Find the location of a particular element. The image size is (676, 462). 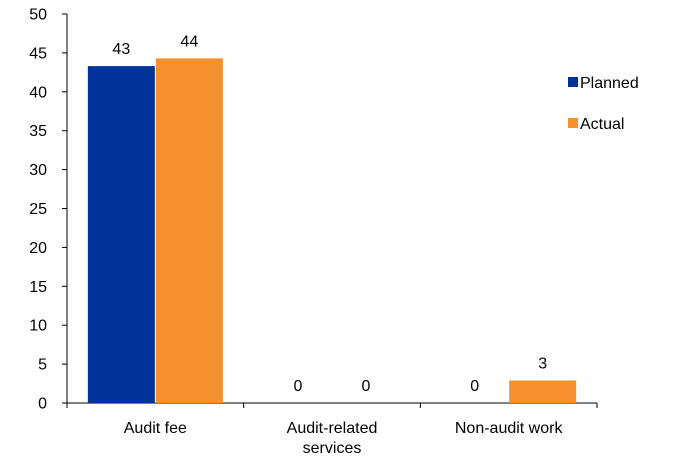

legend-label-actual: Actual is located at coordinates (602, 124).